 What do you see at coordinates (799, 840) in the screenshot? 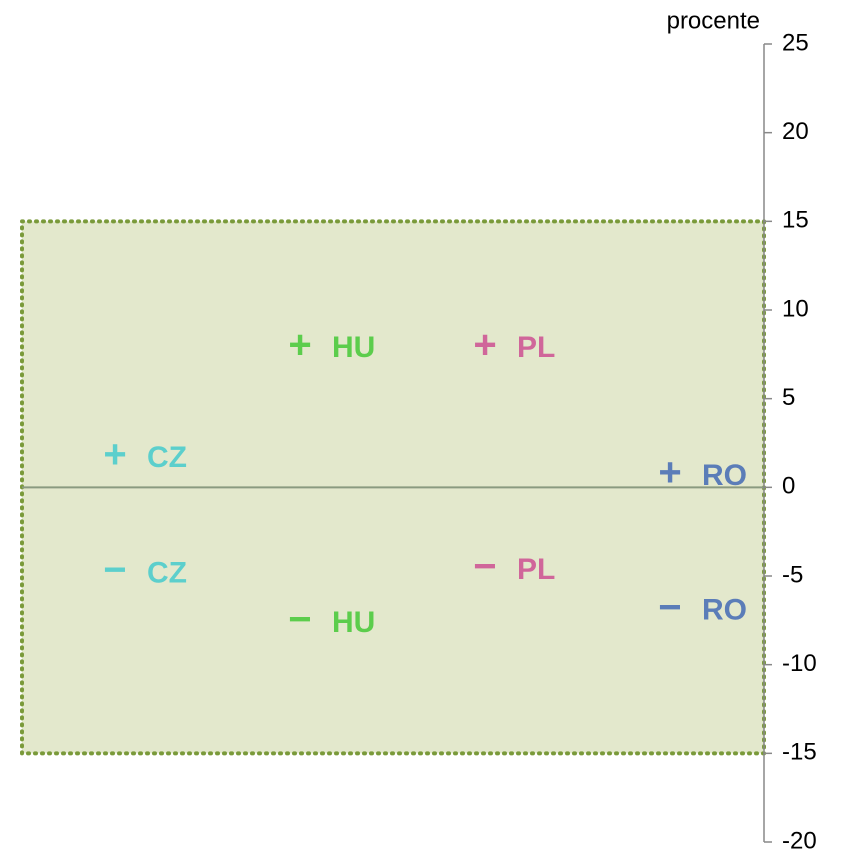
I see `y-tick-label: -20` at bounding box center [799, 840].